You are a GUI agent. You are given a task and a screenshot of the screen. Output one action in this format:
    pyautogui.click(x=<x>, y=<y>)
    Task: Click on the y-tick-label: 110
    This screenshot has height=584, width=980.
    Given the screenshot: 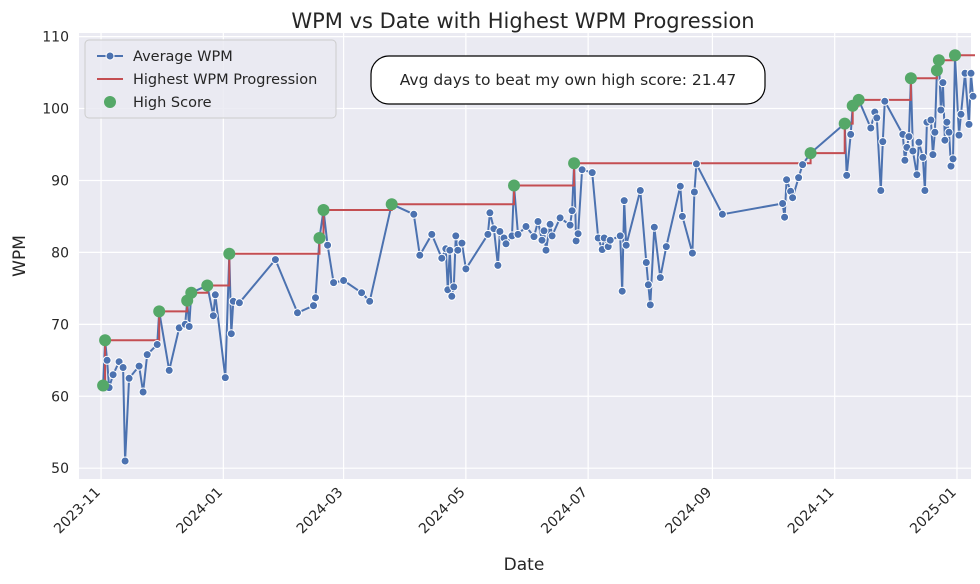 What is the action you would take?
    pyautogui.click(x=55, y=38)
    